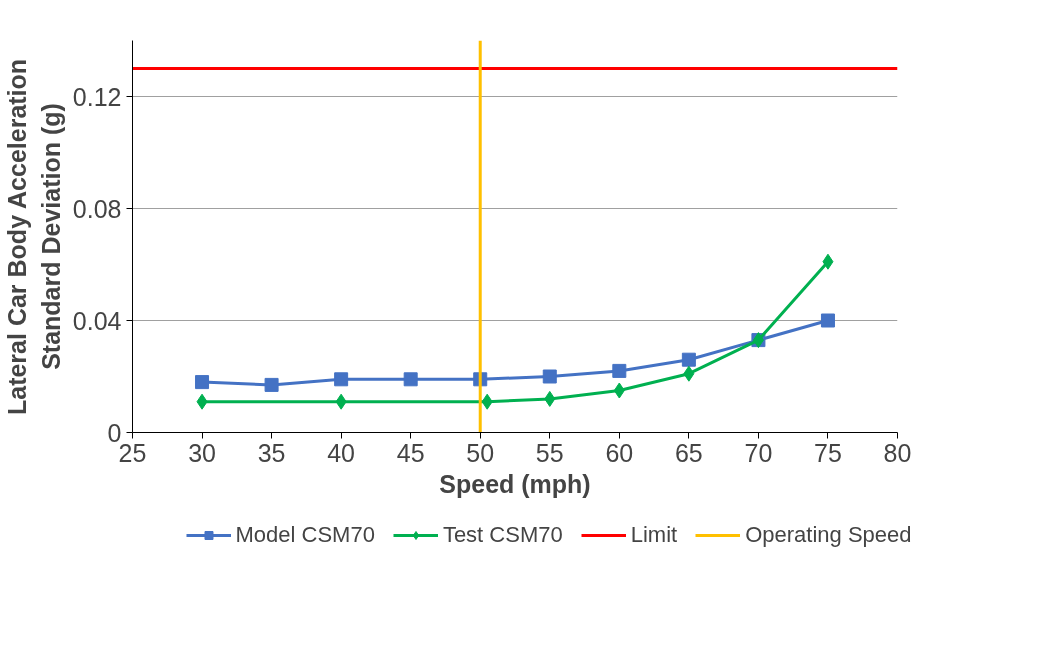 The height and width of the screenshot is (658, 1039). Describe the element at coordinates (271, 452) in the screenshot. I see `x-tick-label: 35` at that location.